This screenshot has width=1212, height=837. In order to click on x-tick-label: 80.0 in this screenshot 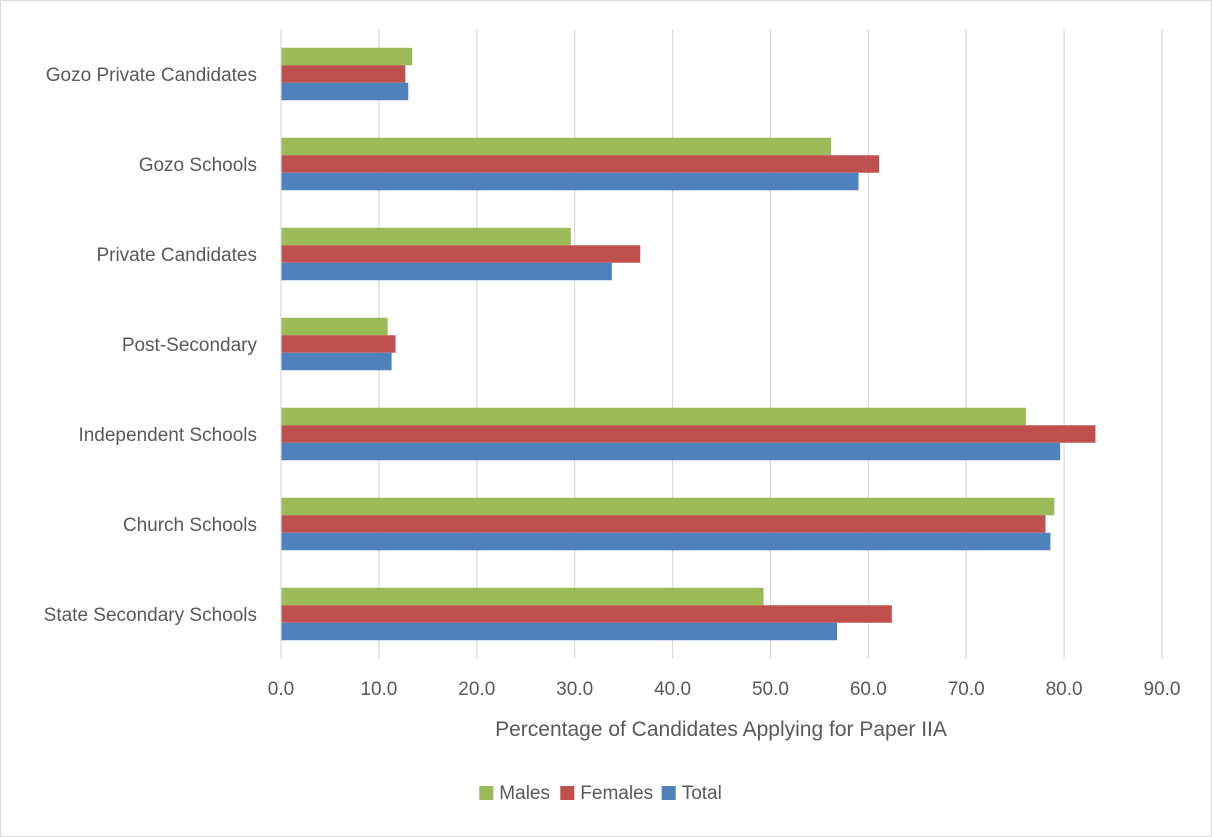, I will do `click(1064, 689)`.